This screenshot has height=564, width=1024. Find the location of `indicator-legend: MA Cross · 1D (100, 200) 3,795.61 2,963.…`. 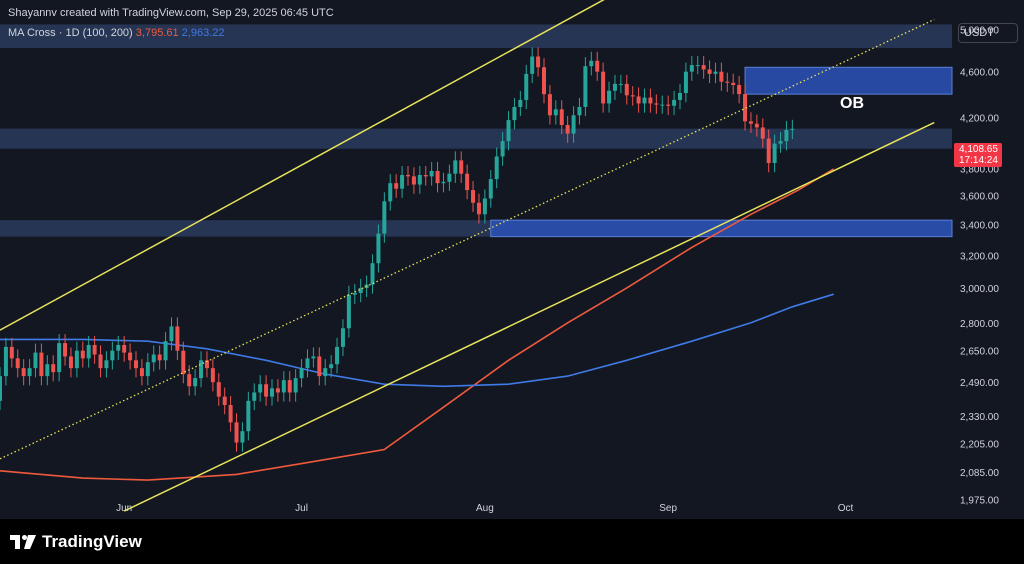

indicator-legend: MA Cross · 1D (100, 200) 3,795.61 2,963.… is located at coordinates (116, 33).